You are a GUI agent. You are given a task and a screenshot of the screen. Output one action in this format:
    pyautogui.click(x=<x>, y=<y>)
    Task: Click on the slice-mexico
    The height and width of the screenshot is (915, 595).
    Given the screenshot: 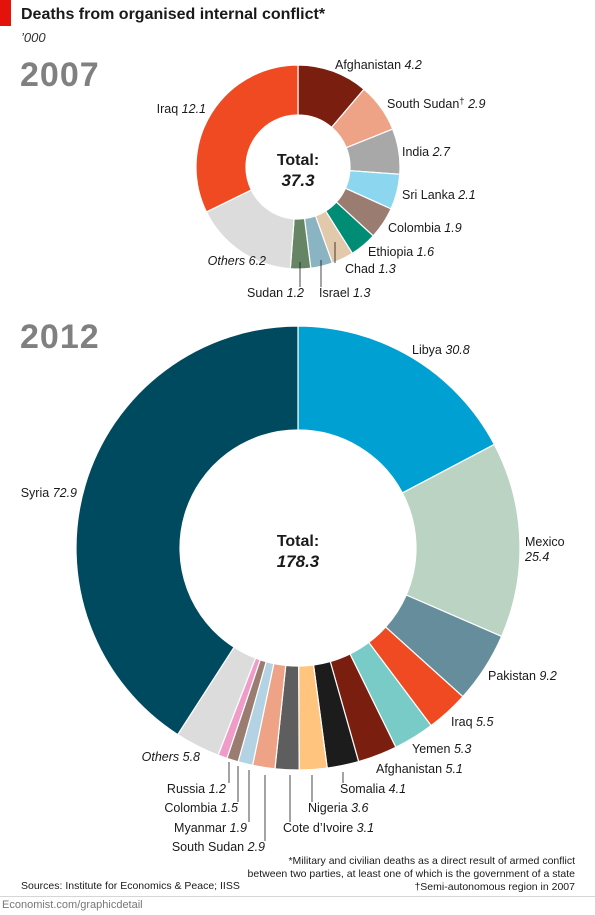 What is the action you would take?
    pyautogui.click(x=461, y=540)
    